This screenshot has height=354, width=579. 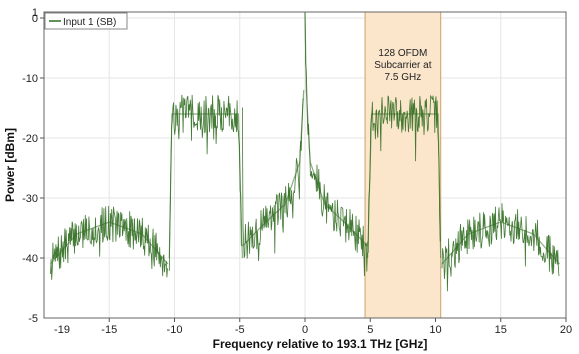 I want to click on x-tick-label: 15, so click(x=501, y=330).